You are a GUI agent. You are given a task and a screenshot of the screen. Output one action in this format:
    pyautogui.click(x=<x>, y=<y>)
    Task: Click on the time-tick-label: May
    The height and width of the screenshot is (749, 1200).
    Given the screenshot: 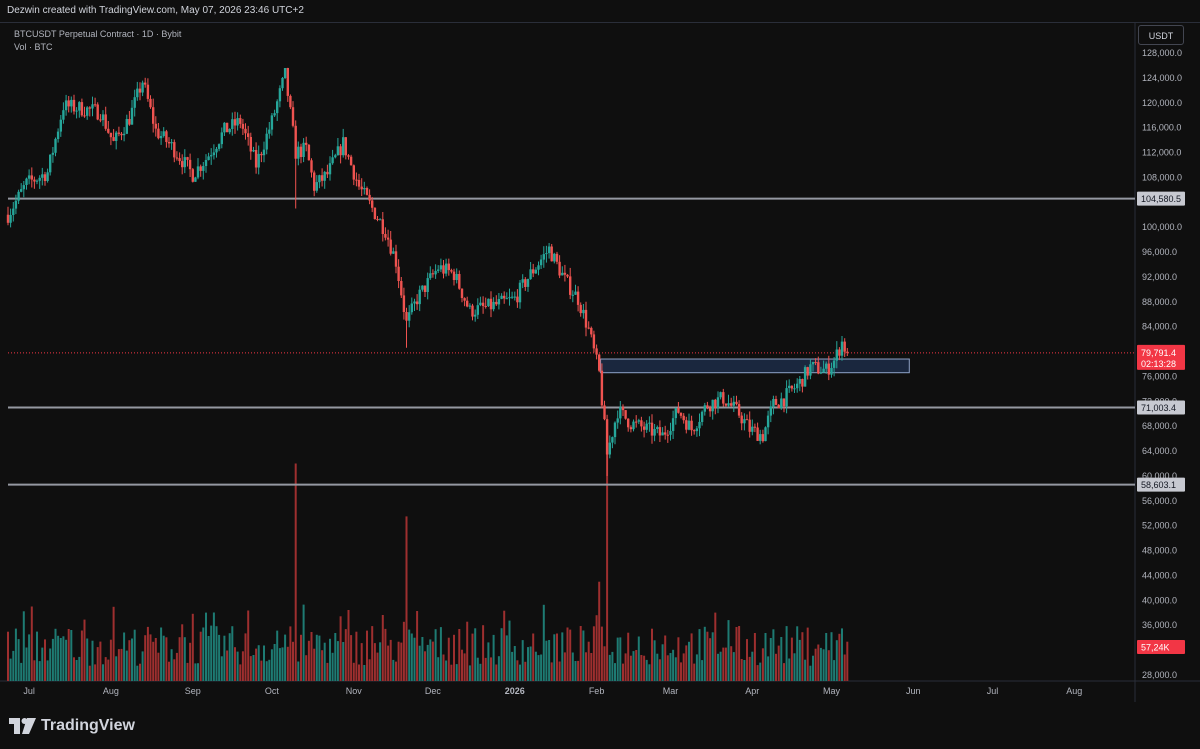 What is the action you would take?
    pyautogui.click(x=832, y=691)
    